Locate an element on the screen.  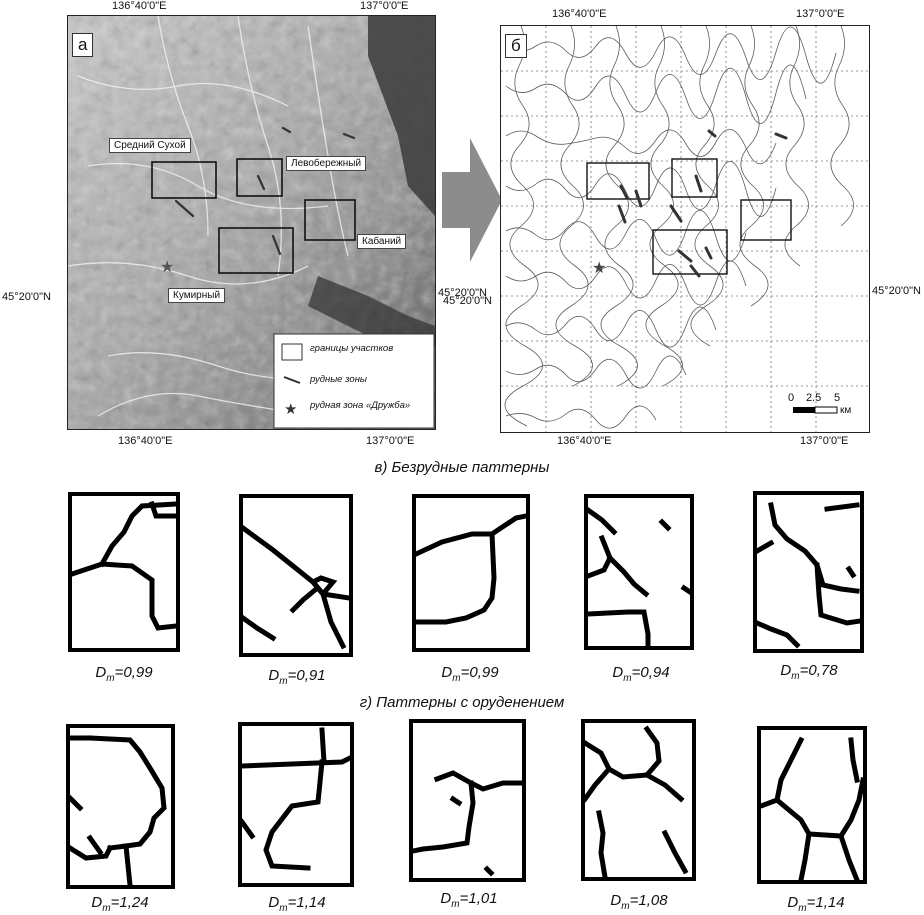
panel-a-right-coord: 45°20'0"N is located at coordinates (462, 293).